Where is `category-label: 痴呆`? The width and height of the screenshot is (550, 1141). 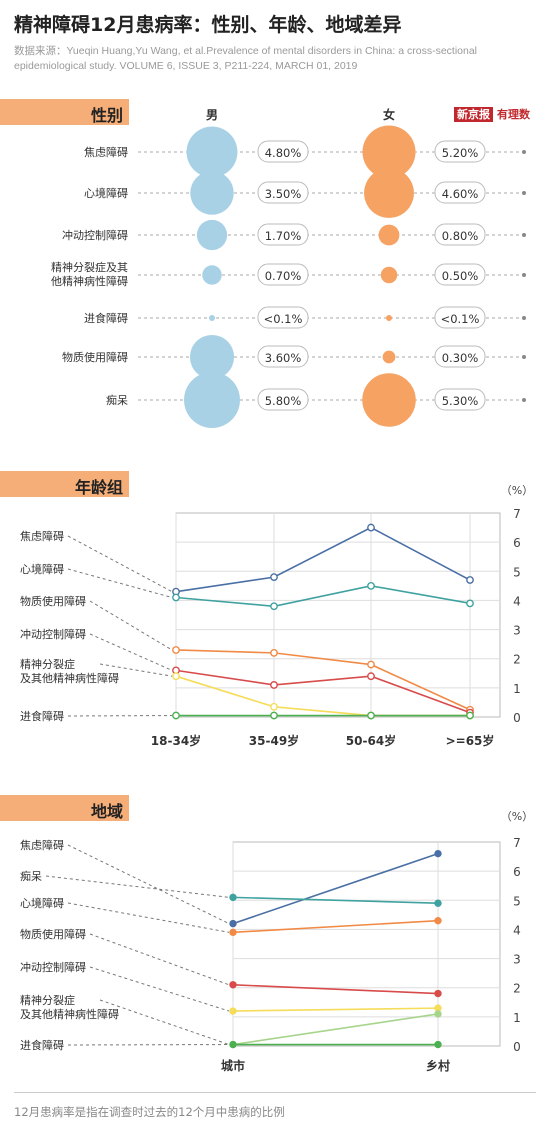
category-label: 痴呆 is located at coordinates (117, 400).